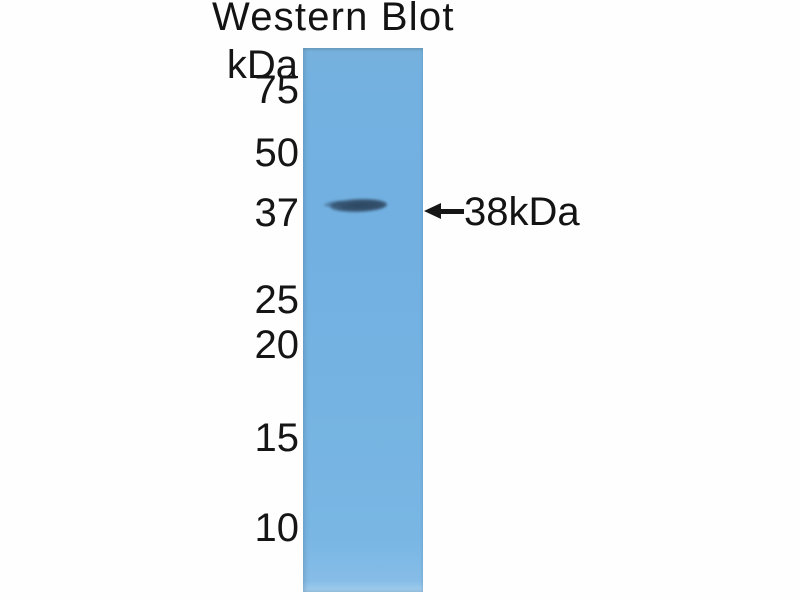 The image size is (800, 600). I want to click on ladder-marker-20: 20, so click(277, 345).